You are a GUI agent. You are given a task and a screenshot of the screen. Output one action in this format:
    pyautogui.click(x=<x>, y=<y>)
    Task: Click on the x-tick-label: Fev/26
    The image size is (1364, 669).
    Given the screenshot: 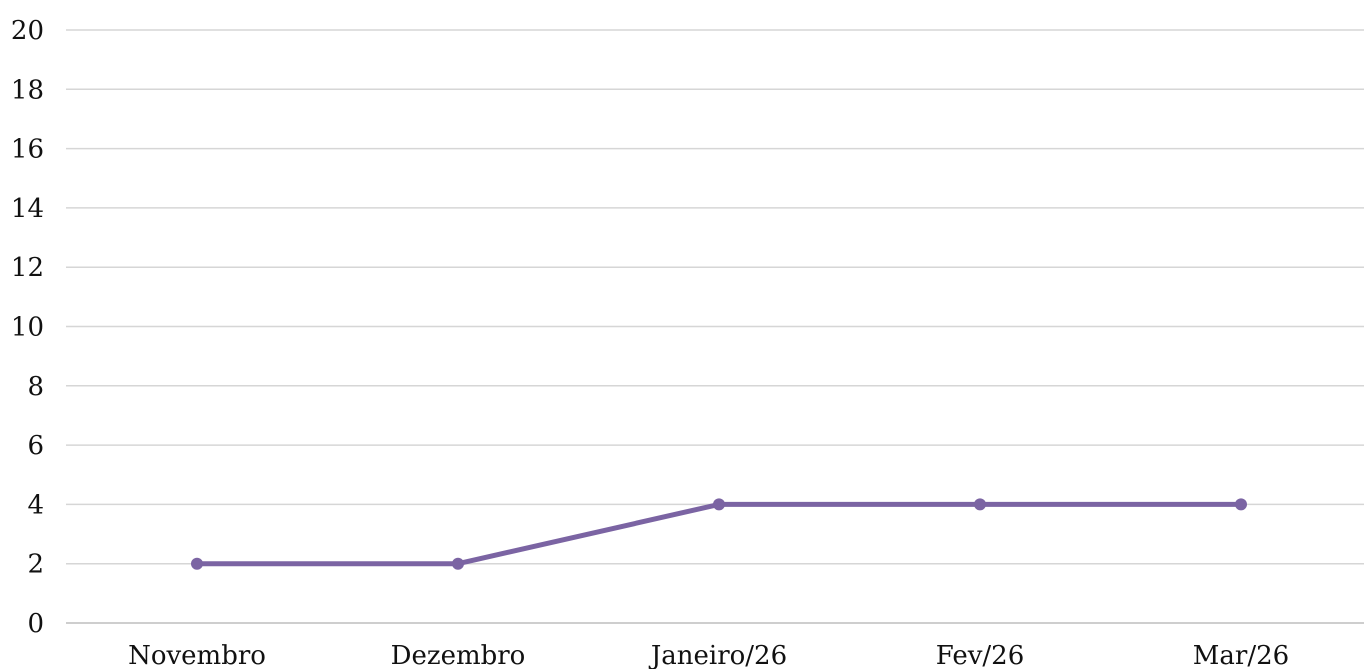 What is the action you would take?
    pyautogui.click(x=980, y=655)
    